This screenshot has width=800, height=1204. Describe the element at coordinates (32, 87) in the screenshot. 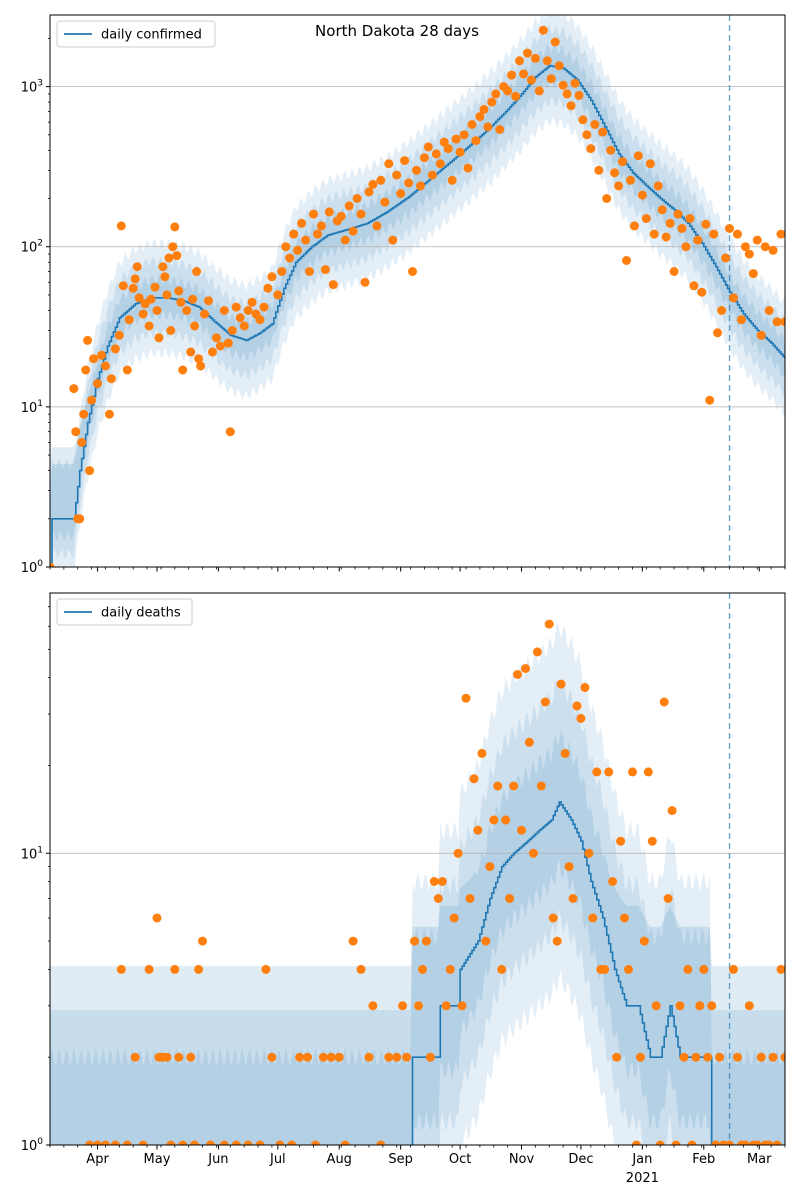

I see `y-tick-label: 10³` at that location.